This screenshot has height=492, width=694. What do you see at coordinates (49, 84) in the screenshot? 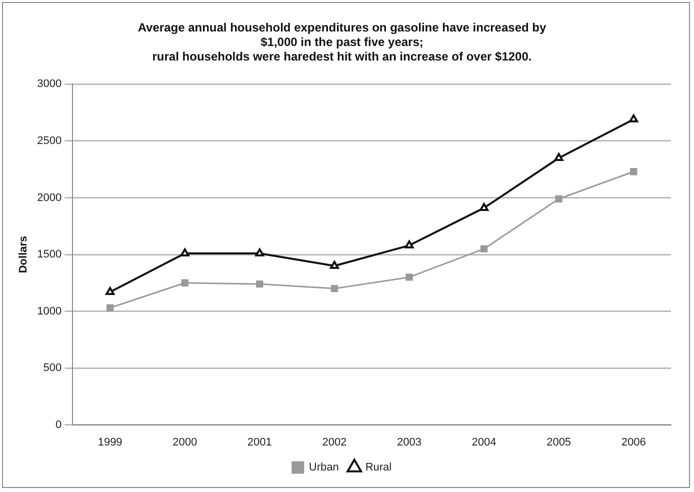
I see `y-tick-label: 3000` at bounding box center [49, 84].